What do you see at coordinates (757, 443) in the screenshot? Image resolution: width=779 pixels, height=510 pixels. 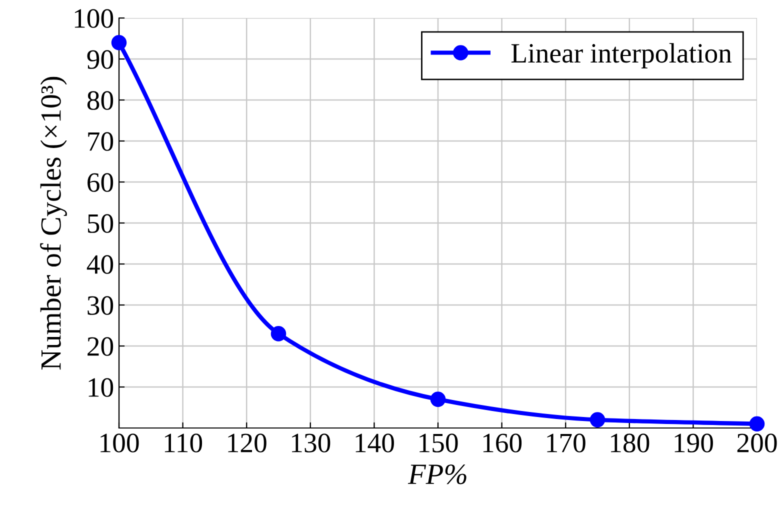 I see `x-tick-label: 200` at bounding box center [757, 443].